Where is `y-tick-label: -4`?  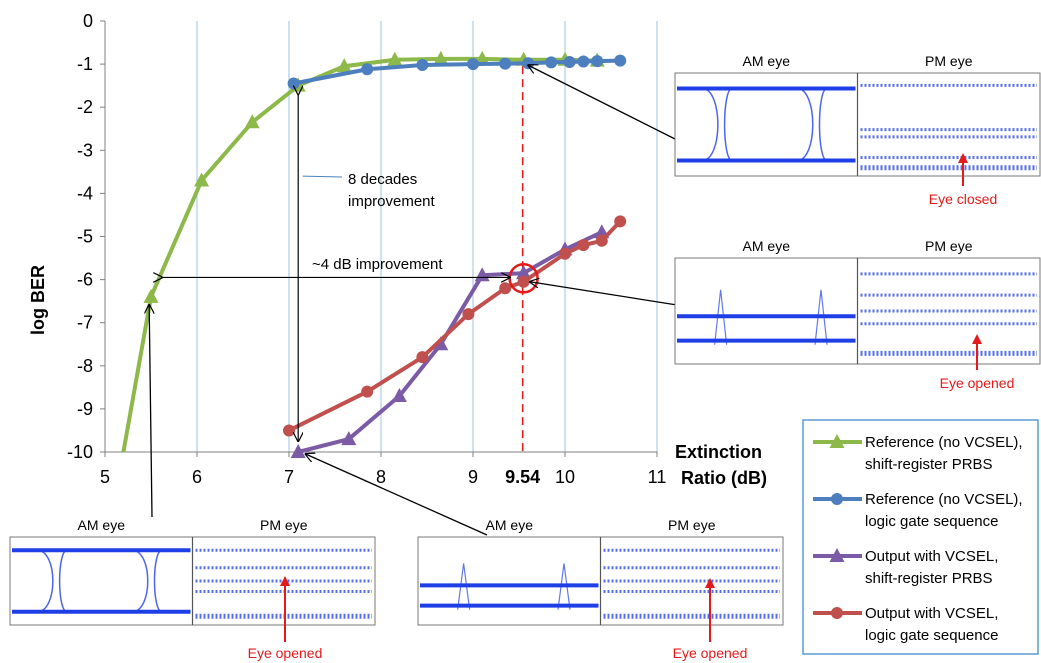
y-tick-label: -4 is located at coordinates (85, 193).